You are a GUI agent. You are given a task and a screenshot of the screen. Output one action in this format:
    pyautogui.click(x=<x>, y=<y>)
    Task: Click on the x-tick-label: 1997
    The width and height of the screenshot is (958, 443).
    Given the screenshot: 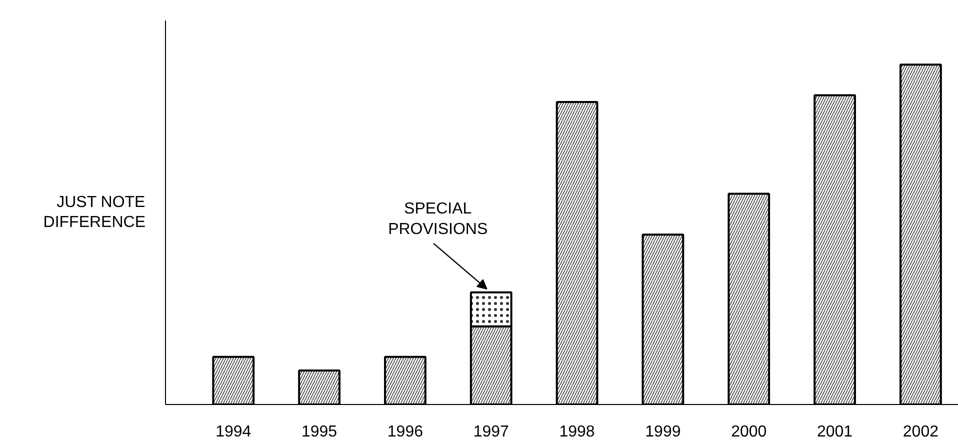 What is the action you would take?
    pyautogui.click(x=491, y=432)
    